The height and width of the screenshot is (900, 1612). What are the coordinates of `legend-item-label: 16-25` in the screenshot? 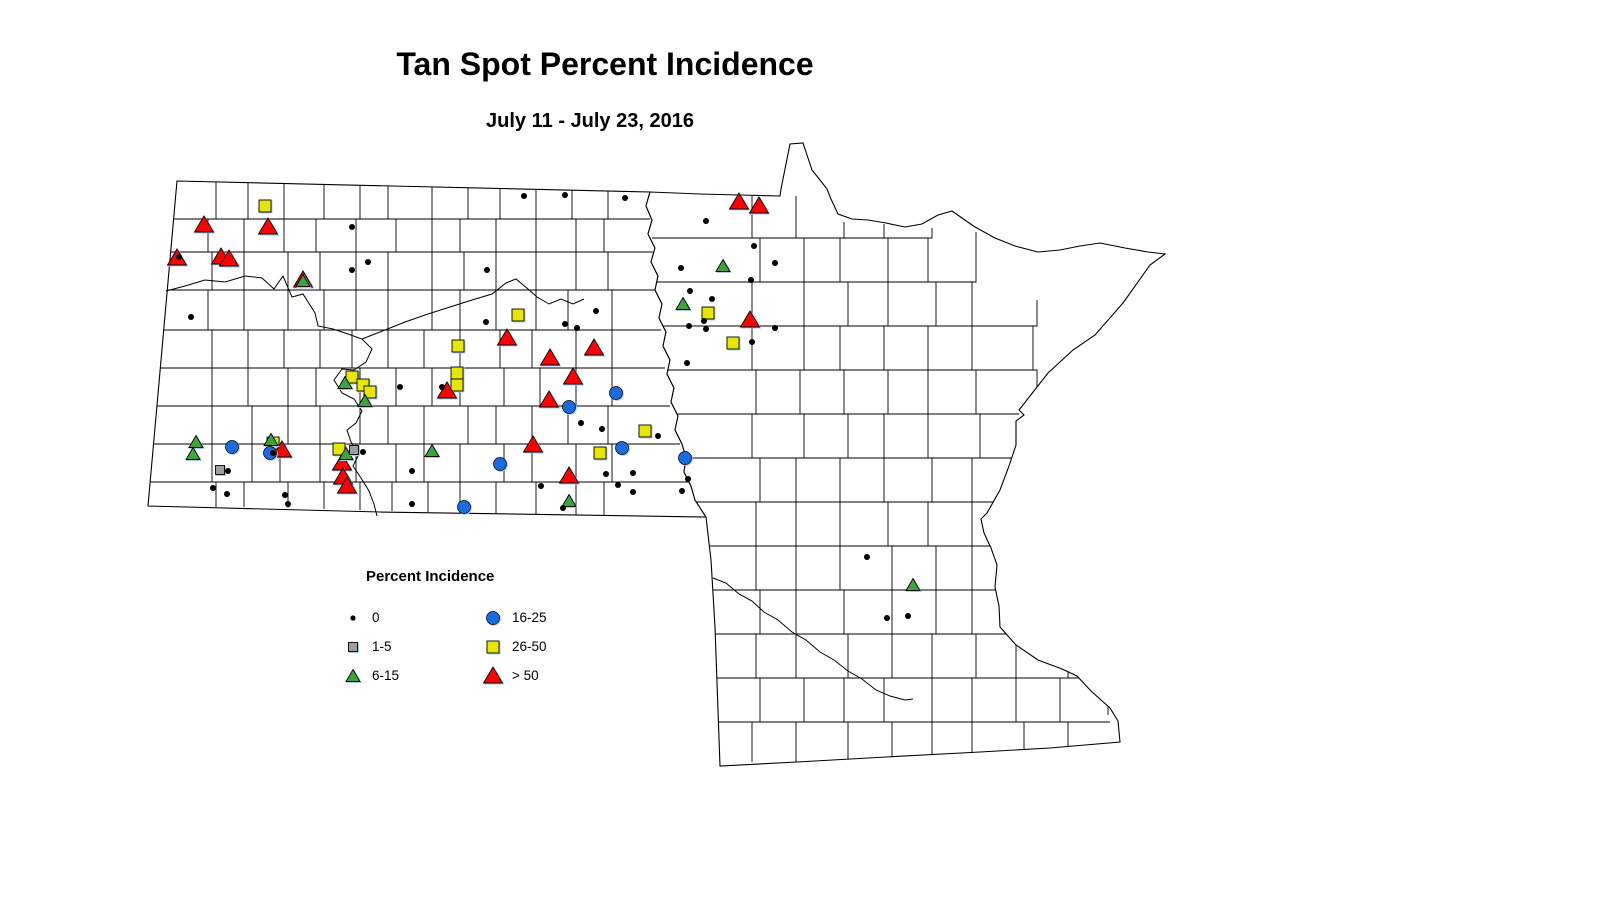 It's located at (529, 617).